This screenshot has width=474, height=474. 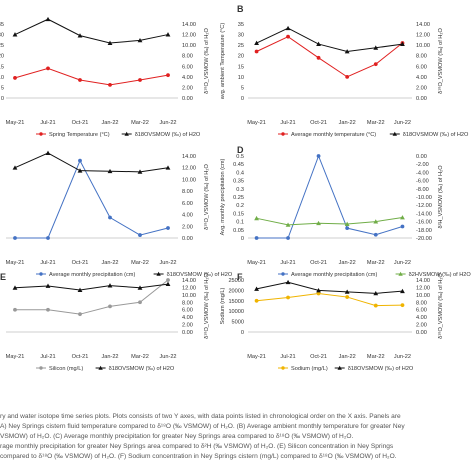 I want to click on left-tick-label: 0.35, so click(x=238, y=182).